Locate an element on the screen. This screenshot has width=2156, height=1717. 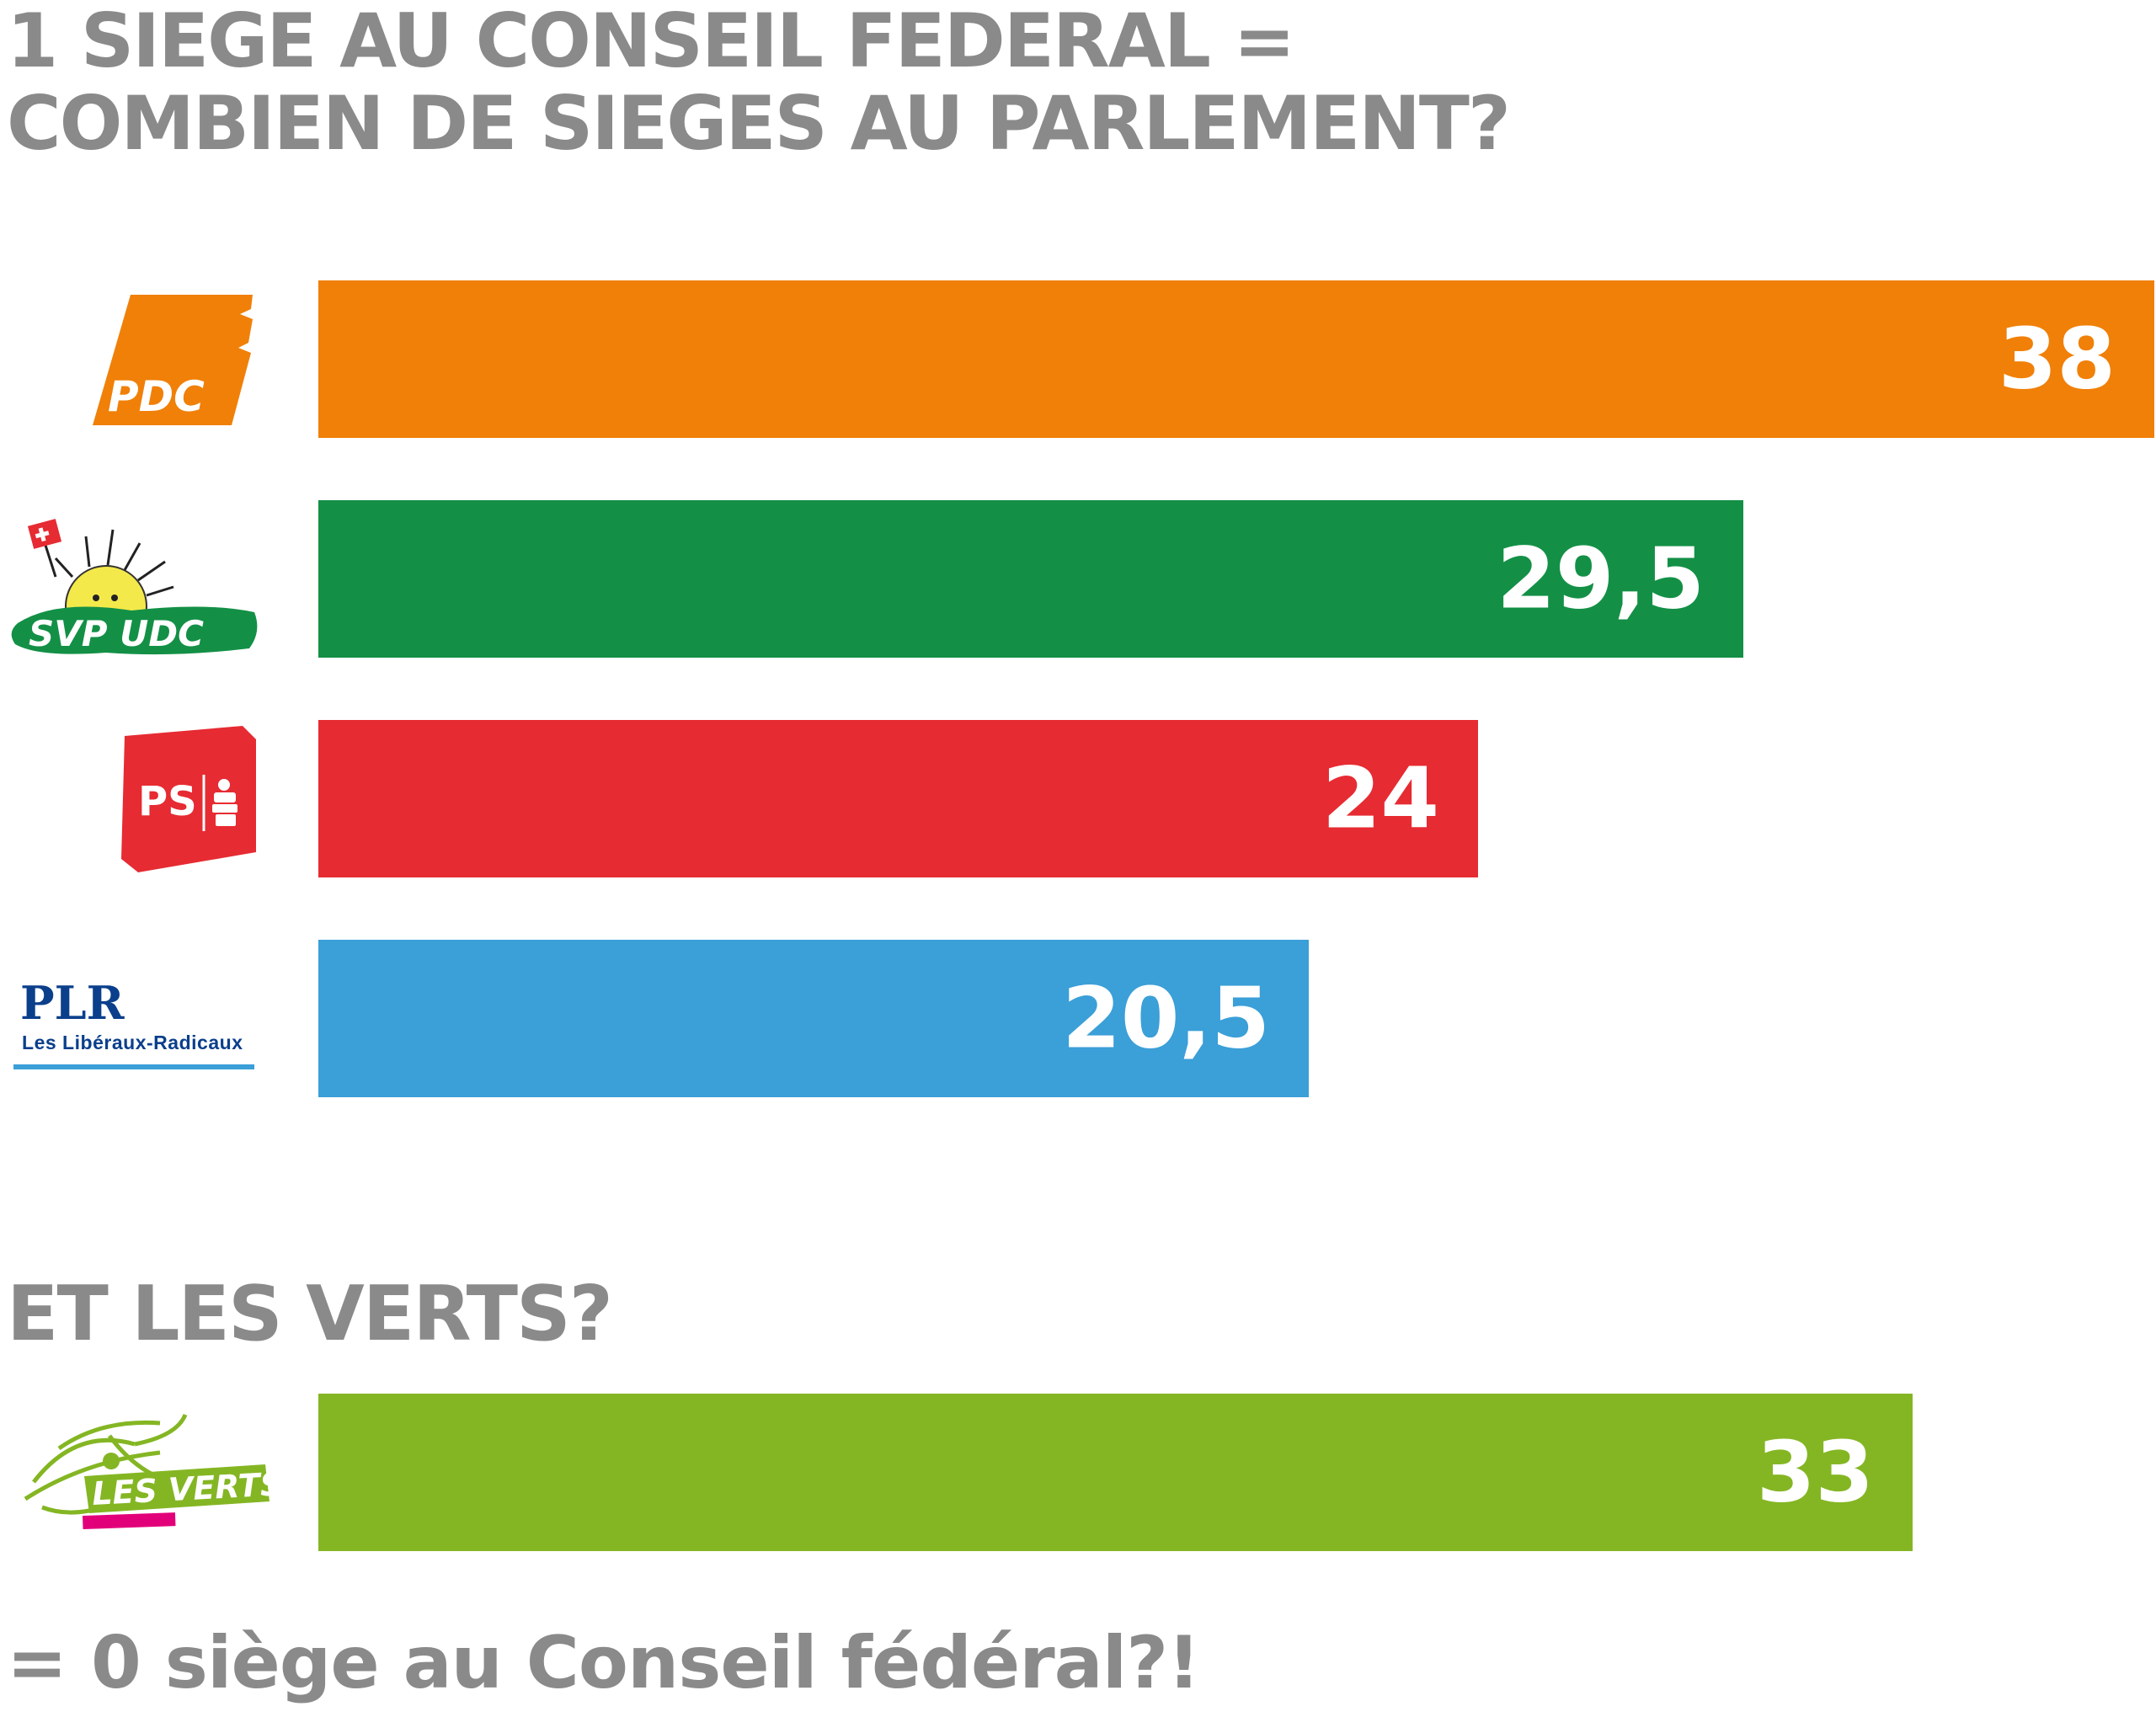
ps-logo-shape is located at coordinates (188, 799).